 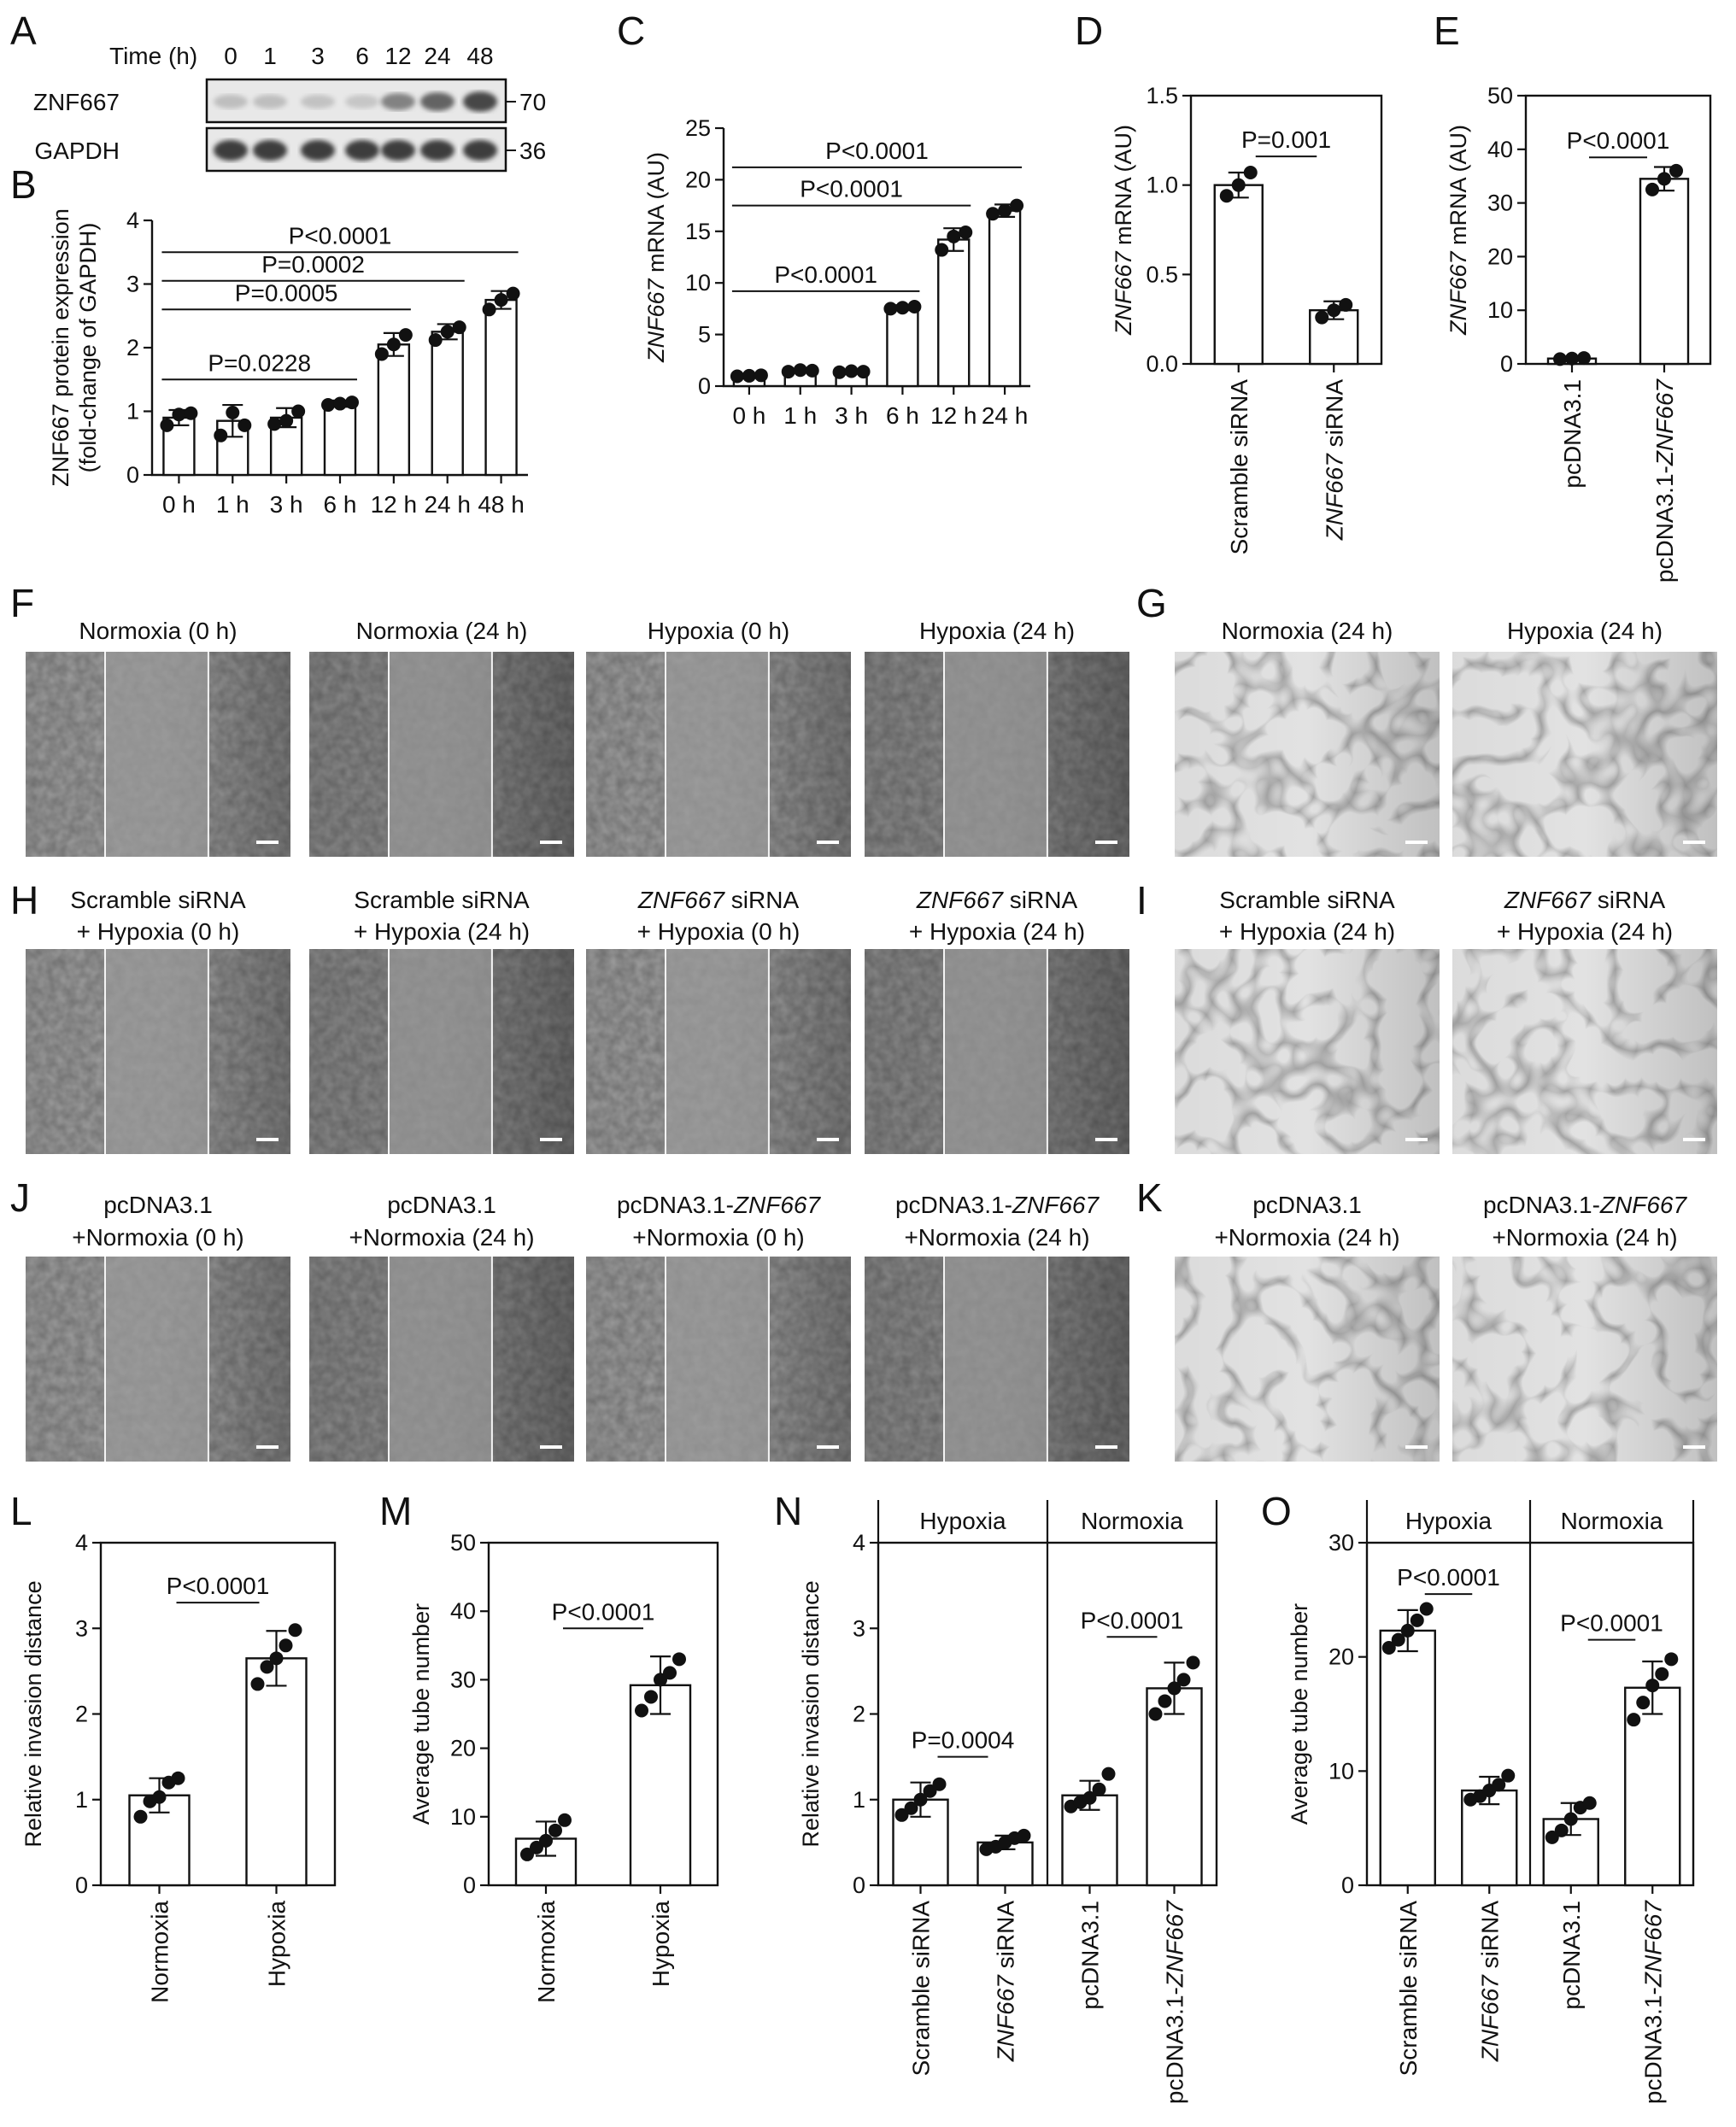 What do you see at coordinates (1006, 415) in the screenshot?
I see `x-tick-label: 24 h` at bounding box center [1006, 415].